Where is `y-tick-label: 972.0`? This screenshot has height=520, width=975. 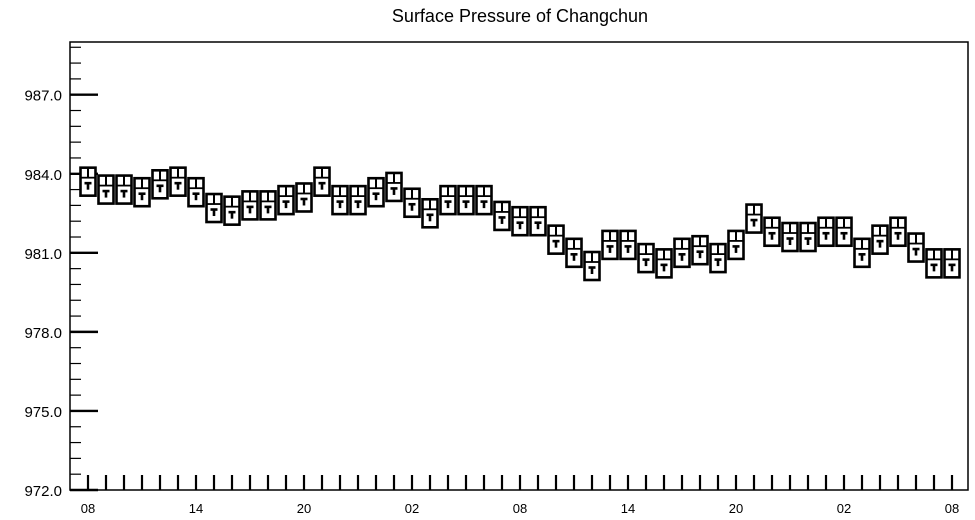
y-tick-label: 972.0 is located at coordinates (43, 491).